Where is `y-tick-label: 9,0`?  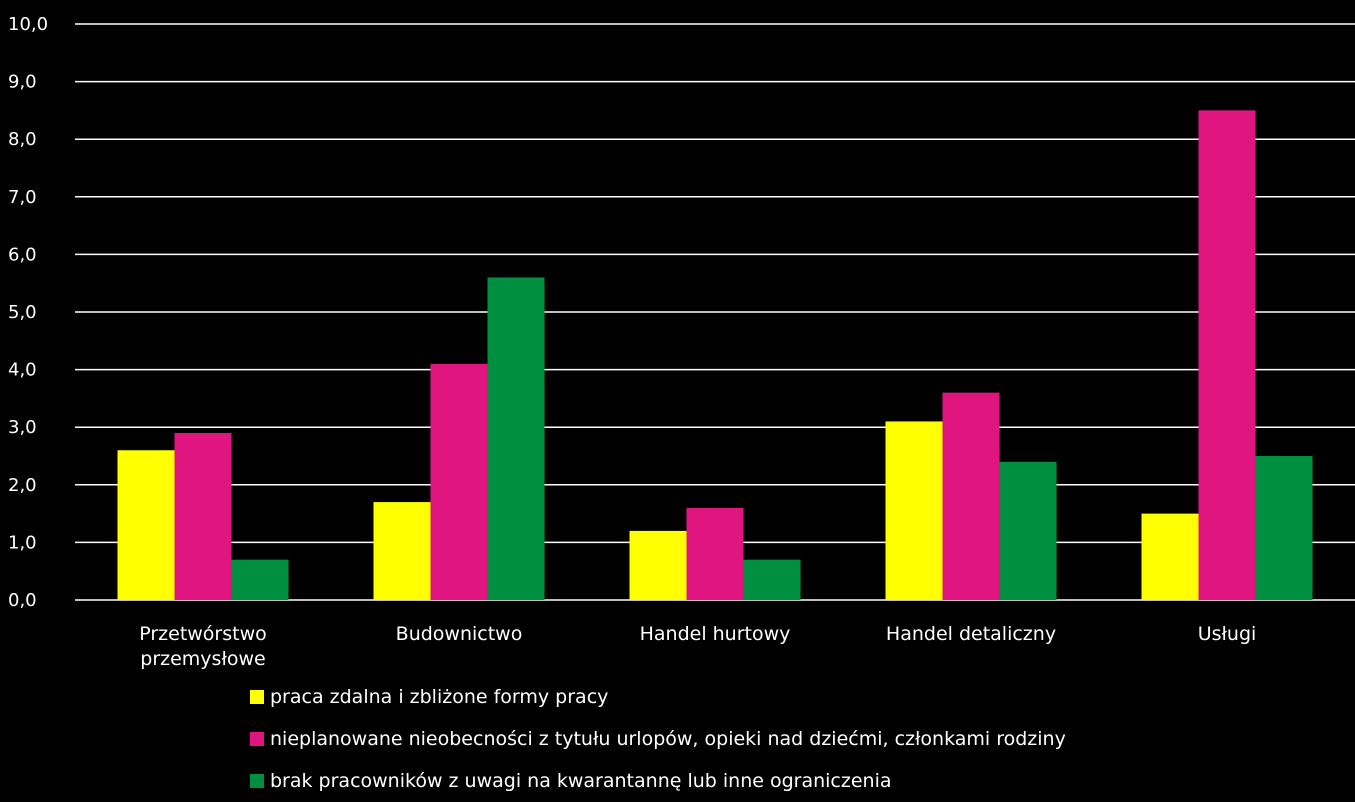
y-tick-label: 9,0 is located at coordinates (22, 82).